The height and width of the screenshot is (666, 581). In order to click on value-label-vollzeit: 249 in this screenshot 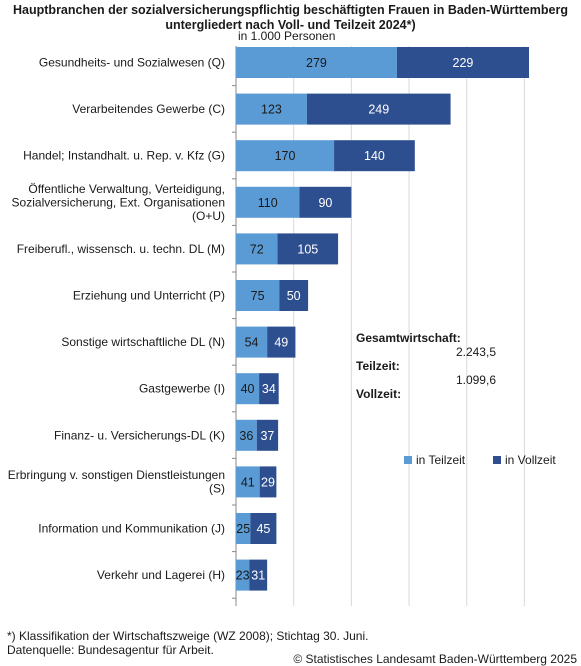, I will do `click(378, 110)`.